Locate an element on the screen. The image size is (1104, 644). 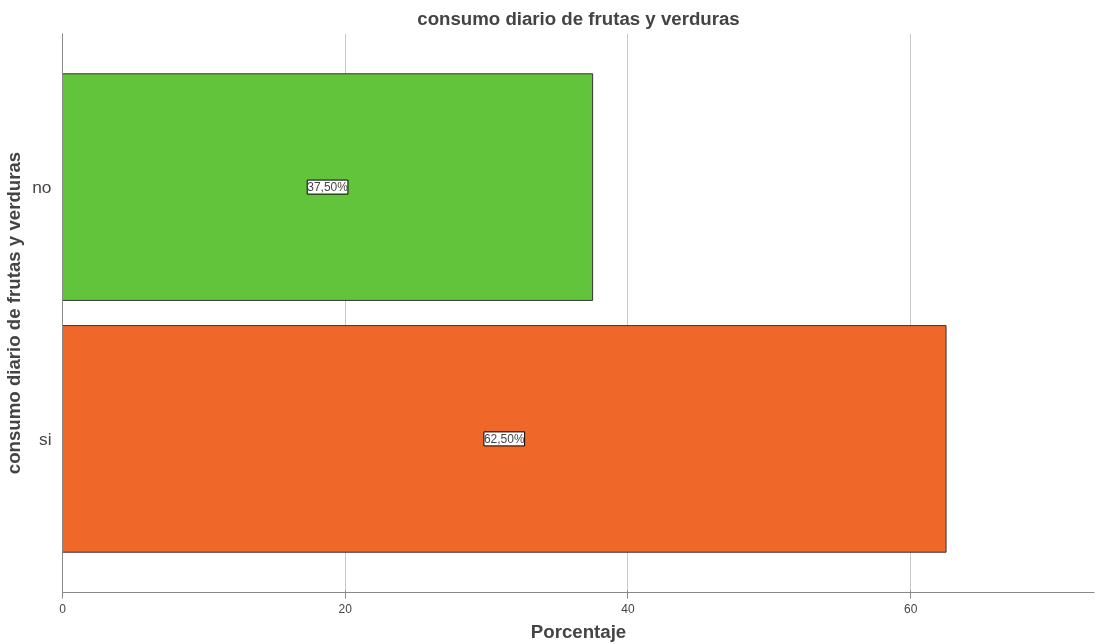
x-tick-label: 20 is located at coordinates (345, 608).